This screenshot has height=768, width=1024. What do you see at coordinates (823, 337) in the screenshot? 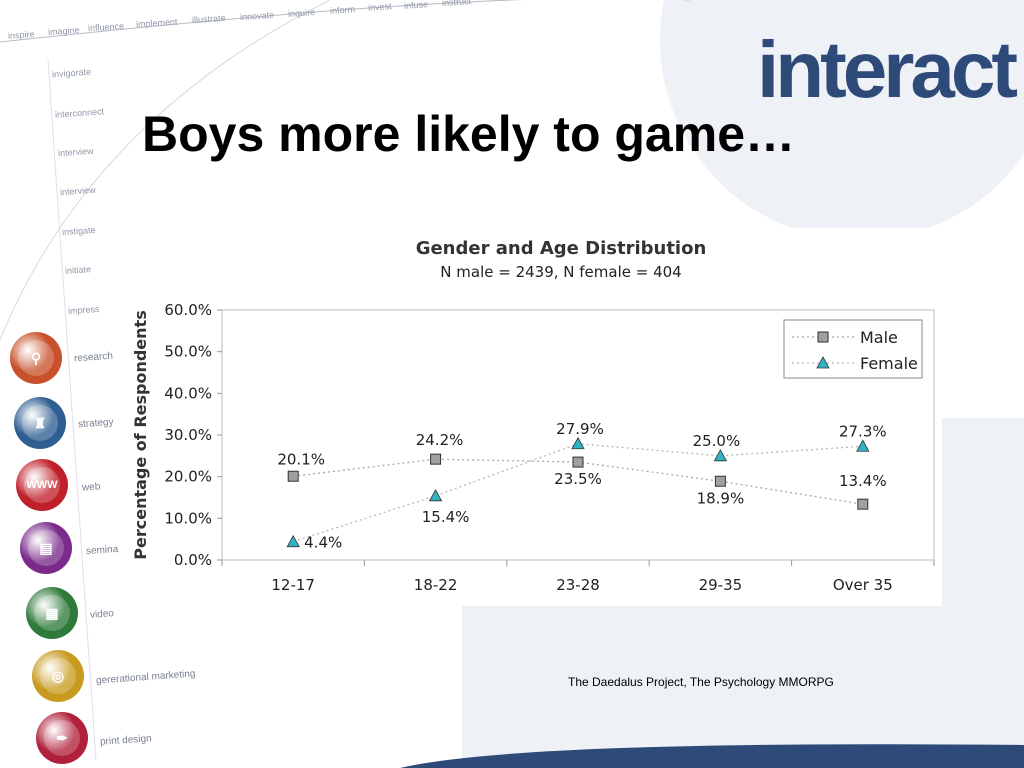
I see `legend-marker-male` at bounding box center [823, 337].